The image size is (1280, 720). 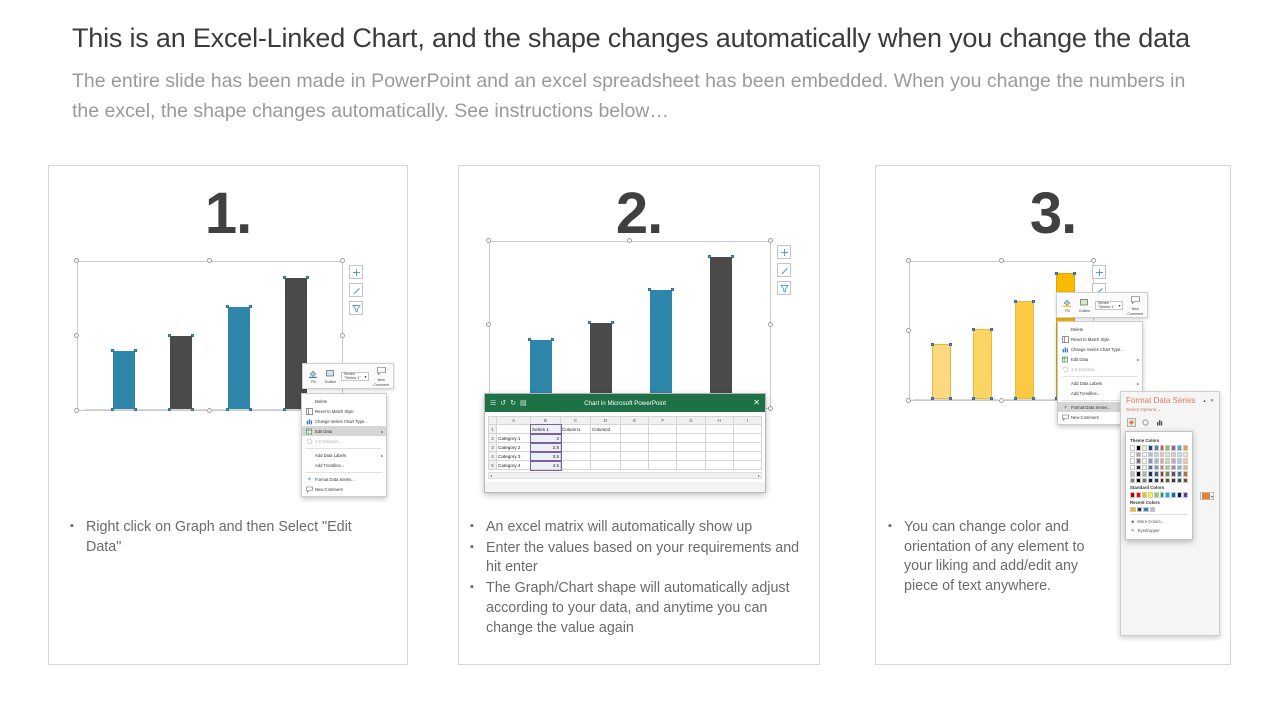 I want to click on table-cell: Category 2, so click(x=513, y=447).